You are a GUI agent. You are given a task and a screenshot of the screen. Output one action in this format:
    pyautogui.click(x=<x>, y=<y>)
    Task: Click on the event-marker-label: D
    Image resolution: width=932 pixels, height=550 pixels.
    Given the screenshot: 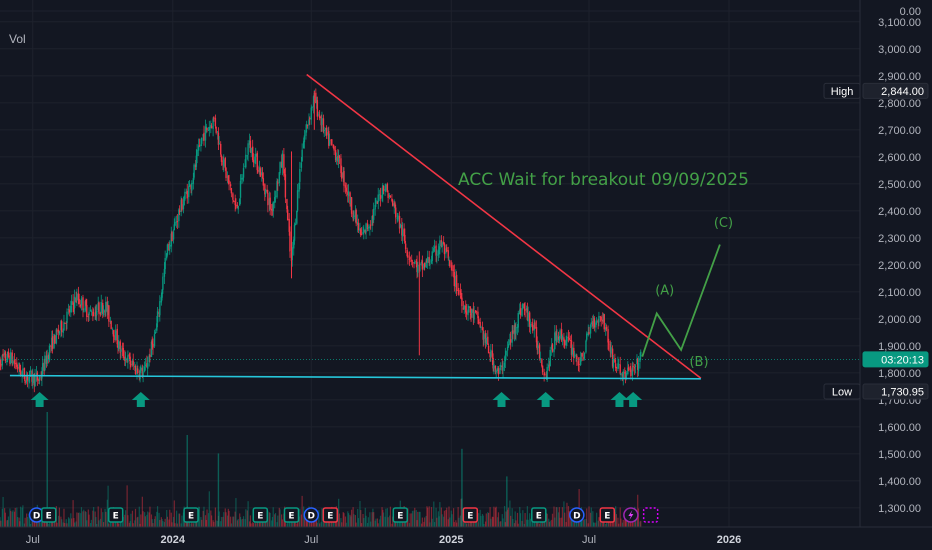 What is the action you would take?
    pyautogui.click(x=311, y=516)
    